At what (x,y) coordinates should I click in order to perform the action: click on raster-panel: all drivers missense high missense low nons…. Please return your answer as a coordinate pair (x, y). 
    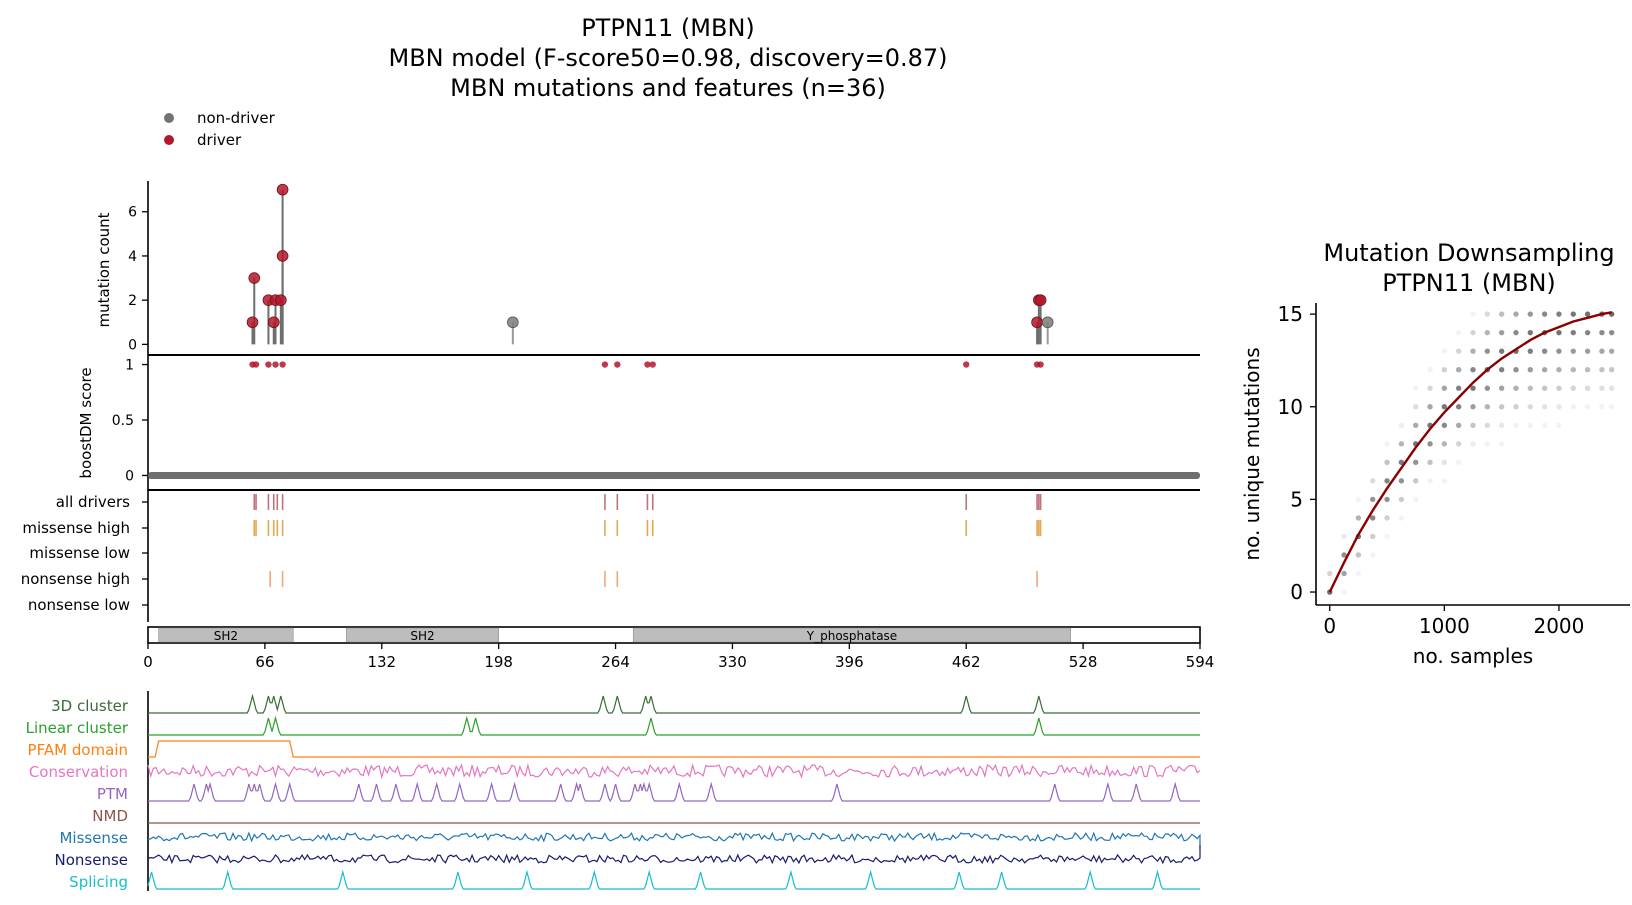
    Looking at the image, I should click on (531, 556).